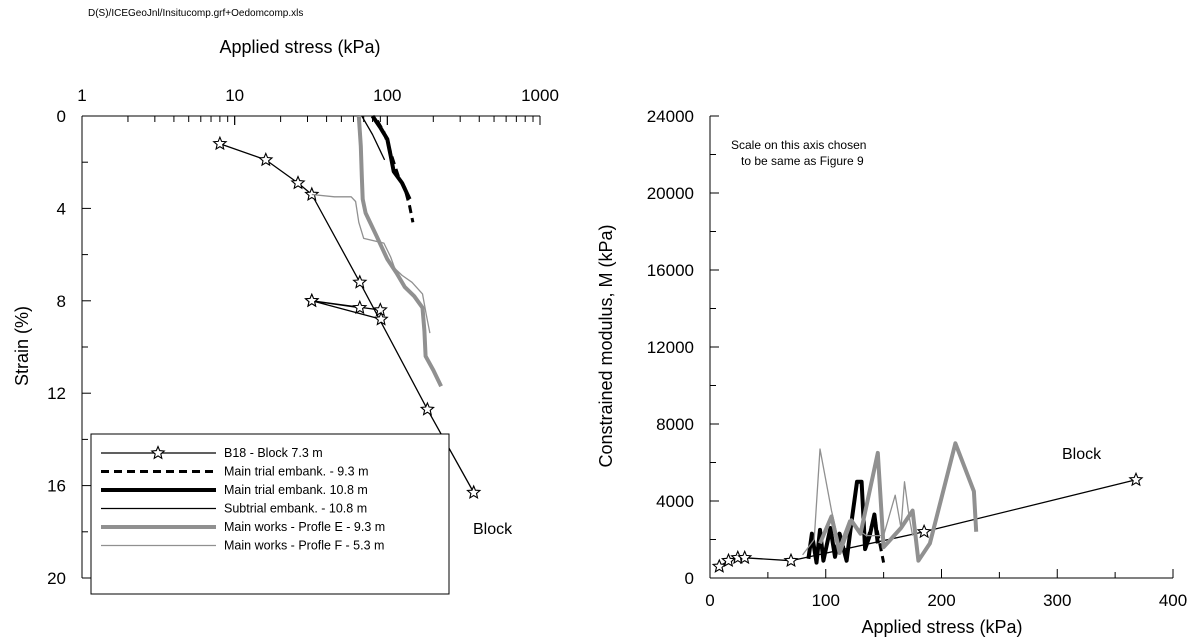  Describe the element at coordinates (387, 95) in the screenshot. I see `strain-chart-x-tick-label: 100` at that location.